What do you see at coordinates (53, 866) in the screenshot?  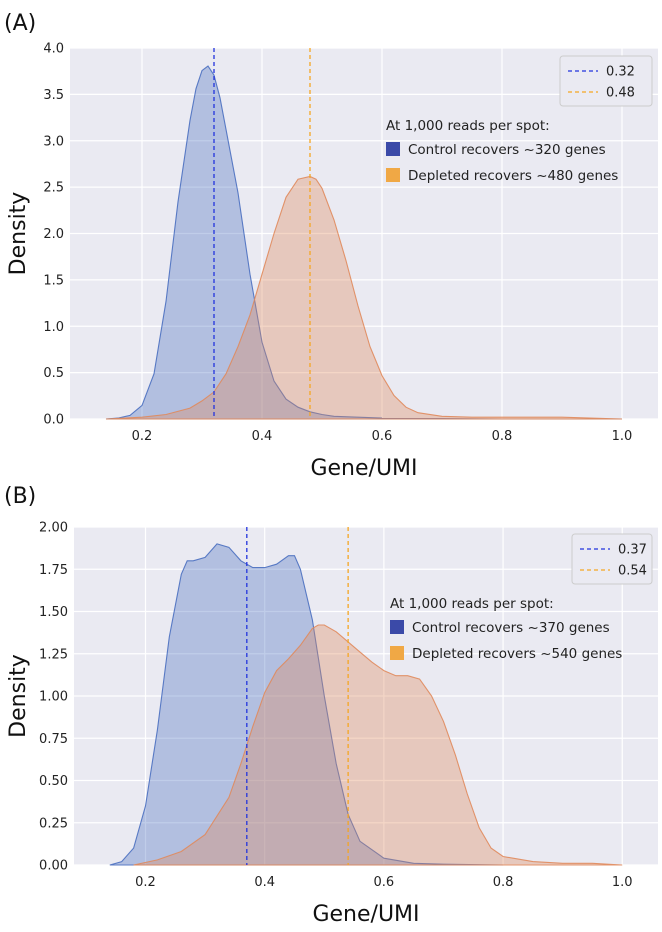 I see `y-tick-label: 0.00` at bounding box center [53, 866].